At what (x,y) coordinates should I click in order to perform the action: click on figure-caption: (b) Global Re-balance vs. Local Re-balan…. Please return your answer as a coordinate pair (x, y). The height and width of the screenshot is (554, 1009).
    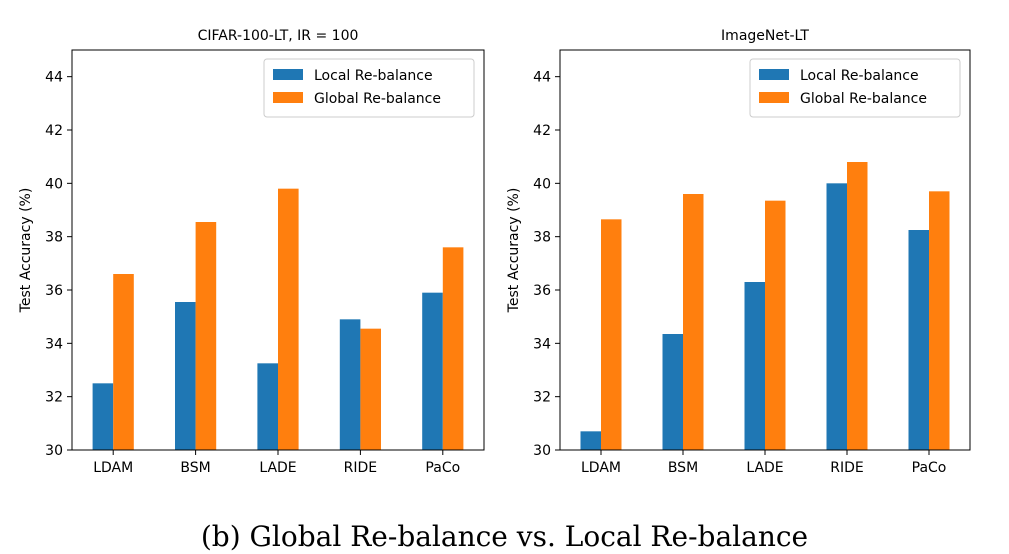
    Looking at the image, I should click on (504, 536).